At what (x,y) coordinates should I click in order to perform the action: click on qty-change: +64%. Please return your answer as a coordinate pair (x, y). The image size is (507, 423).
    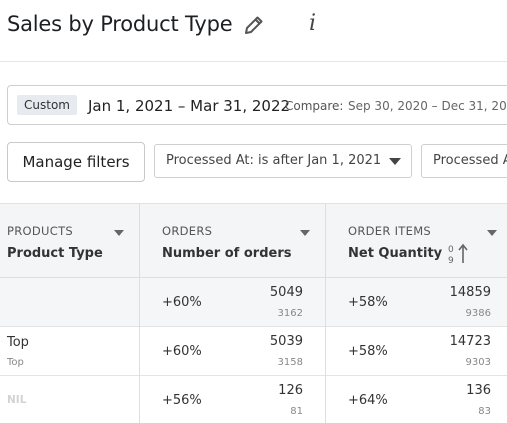
    Looking at the image, I should click on (368, 400).